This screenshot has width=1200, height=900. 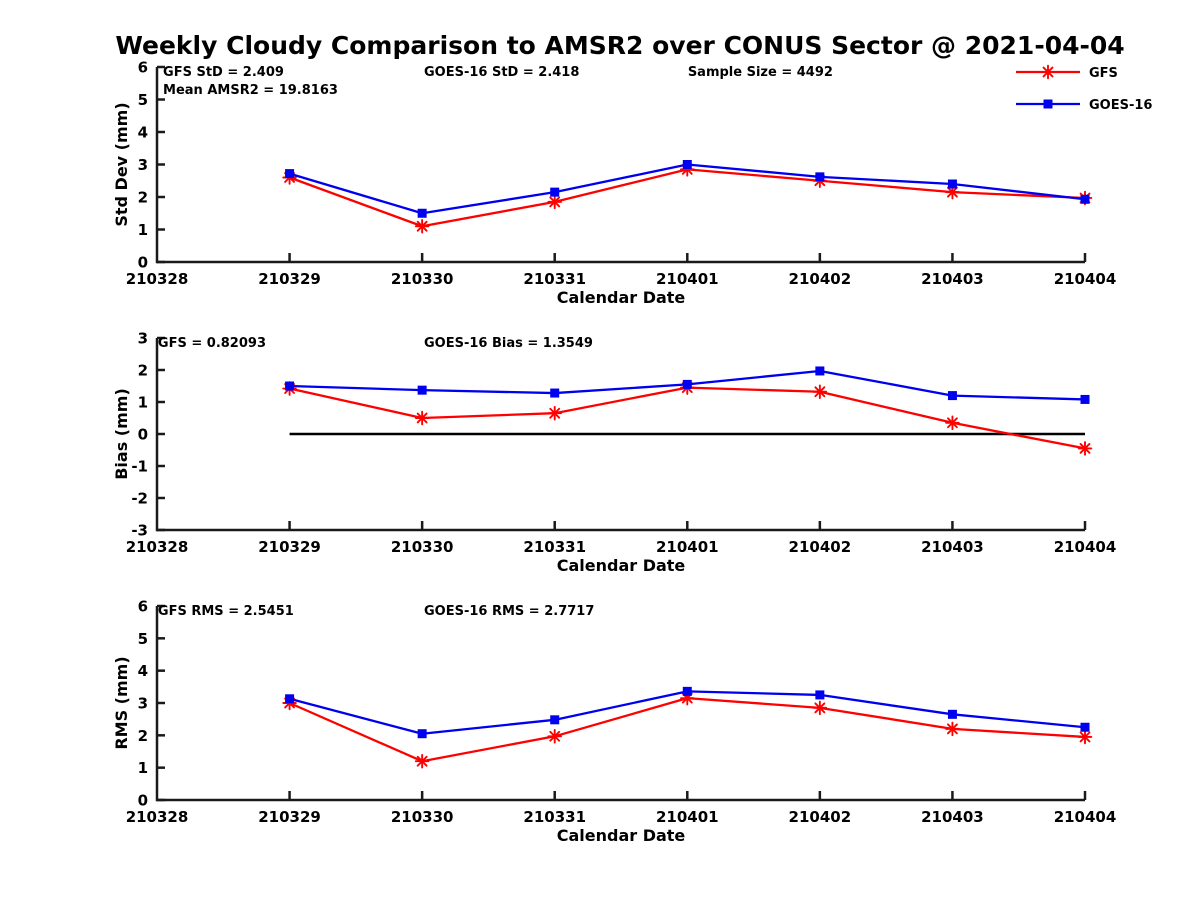 What do you see at coordinates (139, 499) in the screenshot?
I see `y-tick-label: -2` at bounding box center [139, 499].